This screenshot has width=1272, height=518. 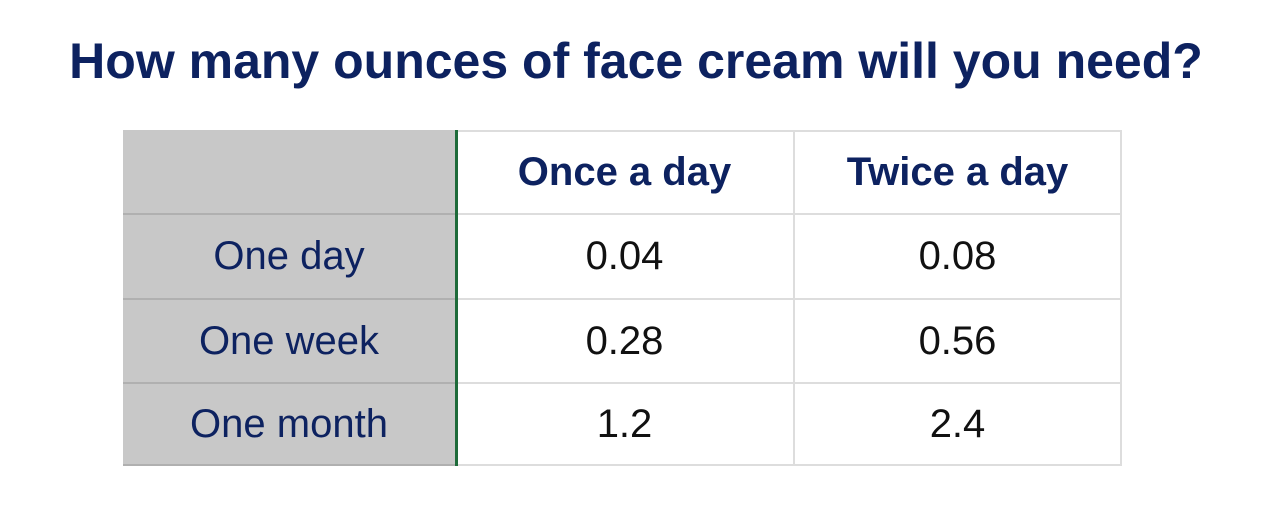 I want to click on column-header: Twice a day, so click(x=958, y=172).